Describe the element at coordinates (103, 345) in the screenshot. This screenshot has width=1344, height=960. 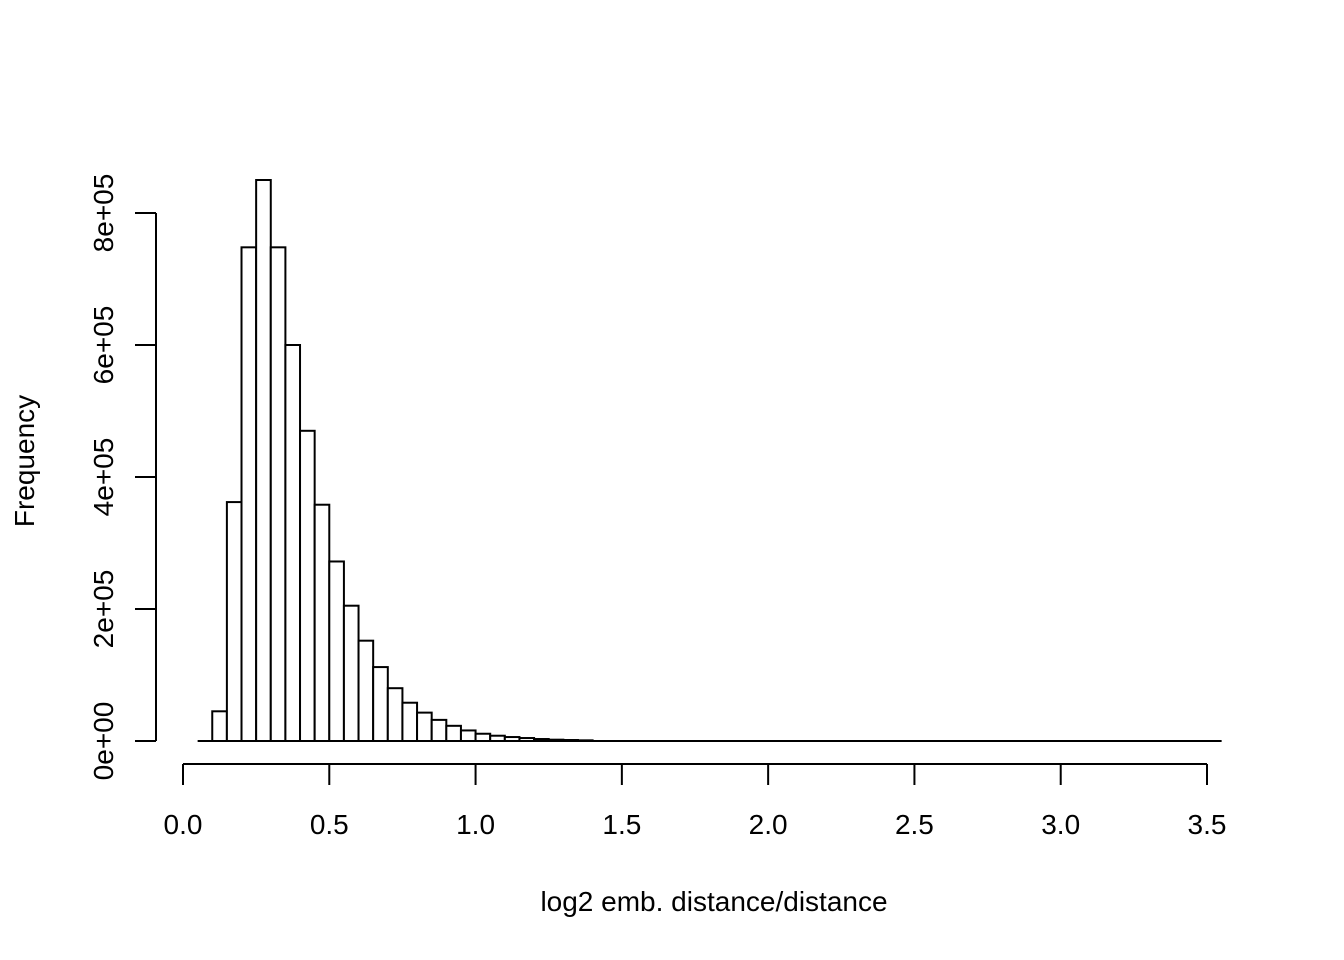
I see `y-tick-label: 6e+05` at that location.